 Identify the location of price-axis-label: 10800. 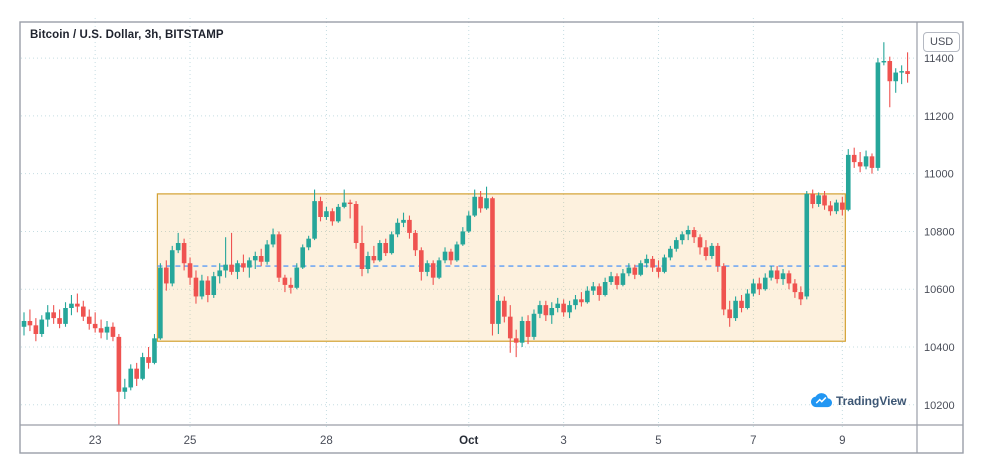
(939, 232).